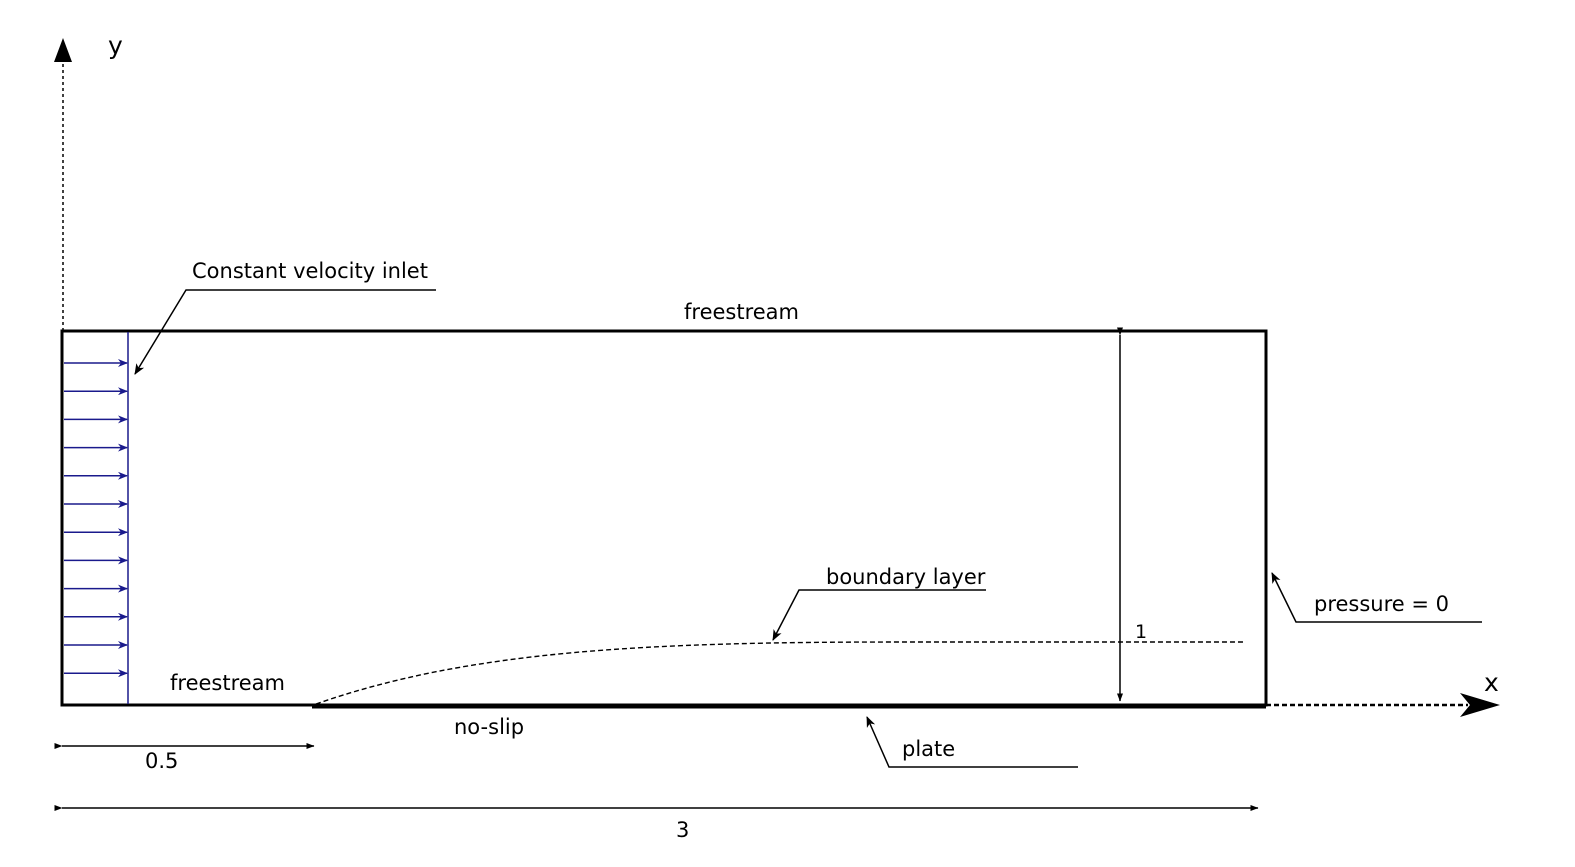  I want to click on top-boundary-label: freestream, so click(741, 312).